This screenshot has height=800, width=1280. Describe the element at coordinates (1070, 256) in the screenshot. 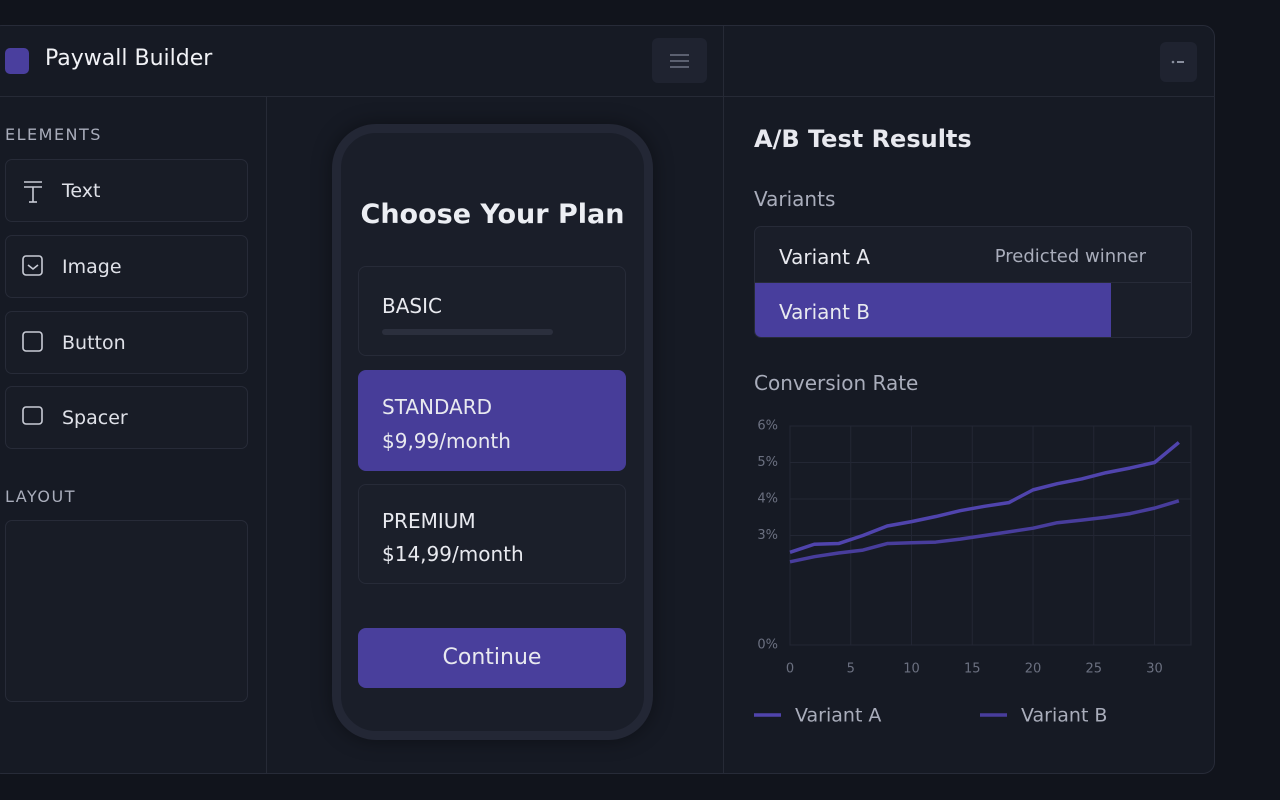

I see `variant-note: Predicted winner` at that location.